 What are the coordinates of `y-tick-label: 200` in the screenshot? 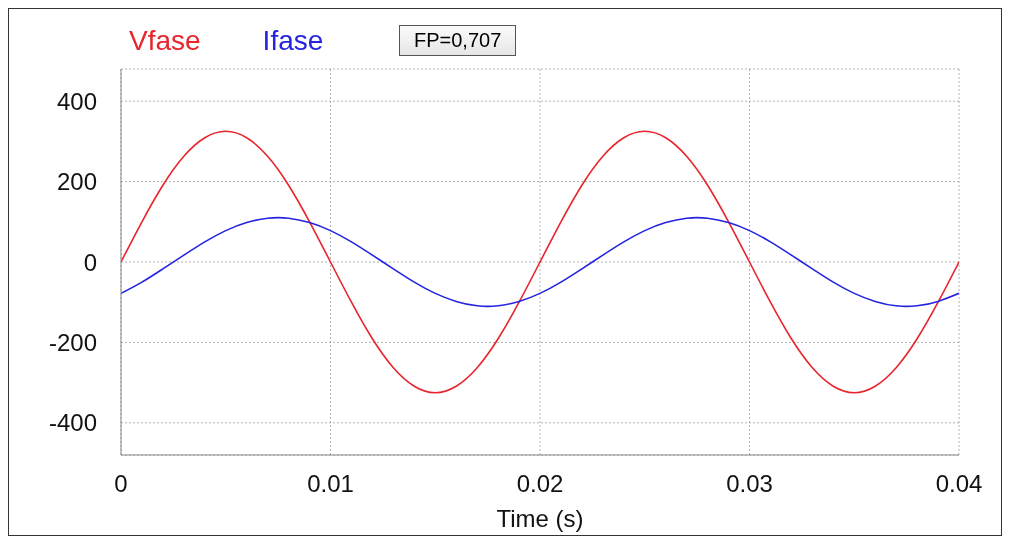 It's located at (76, 182).